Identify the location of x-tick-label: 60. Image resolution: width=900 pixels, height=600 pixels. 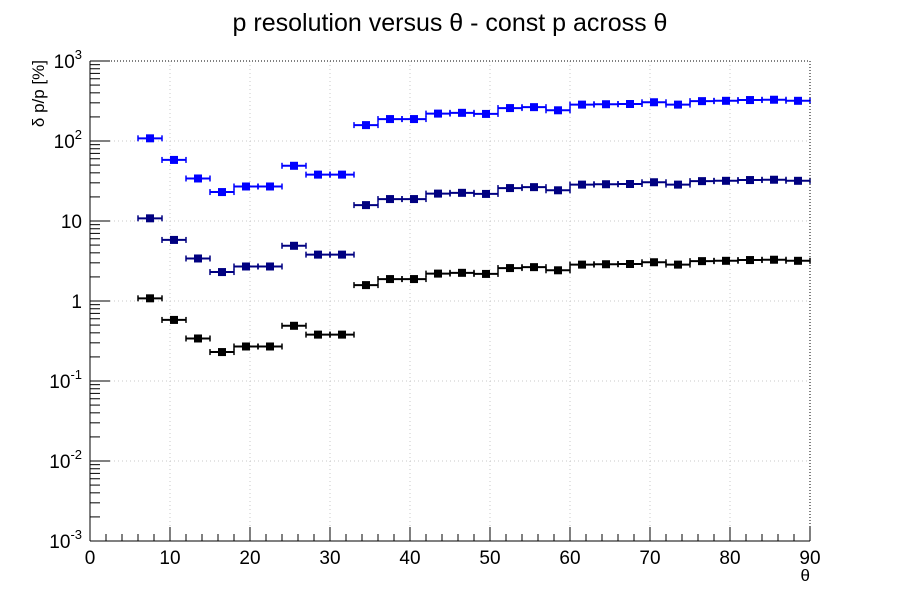
(569, 558).